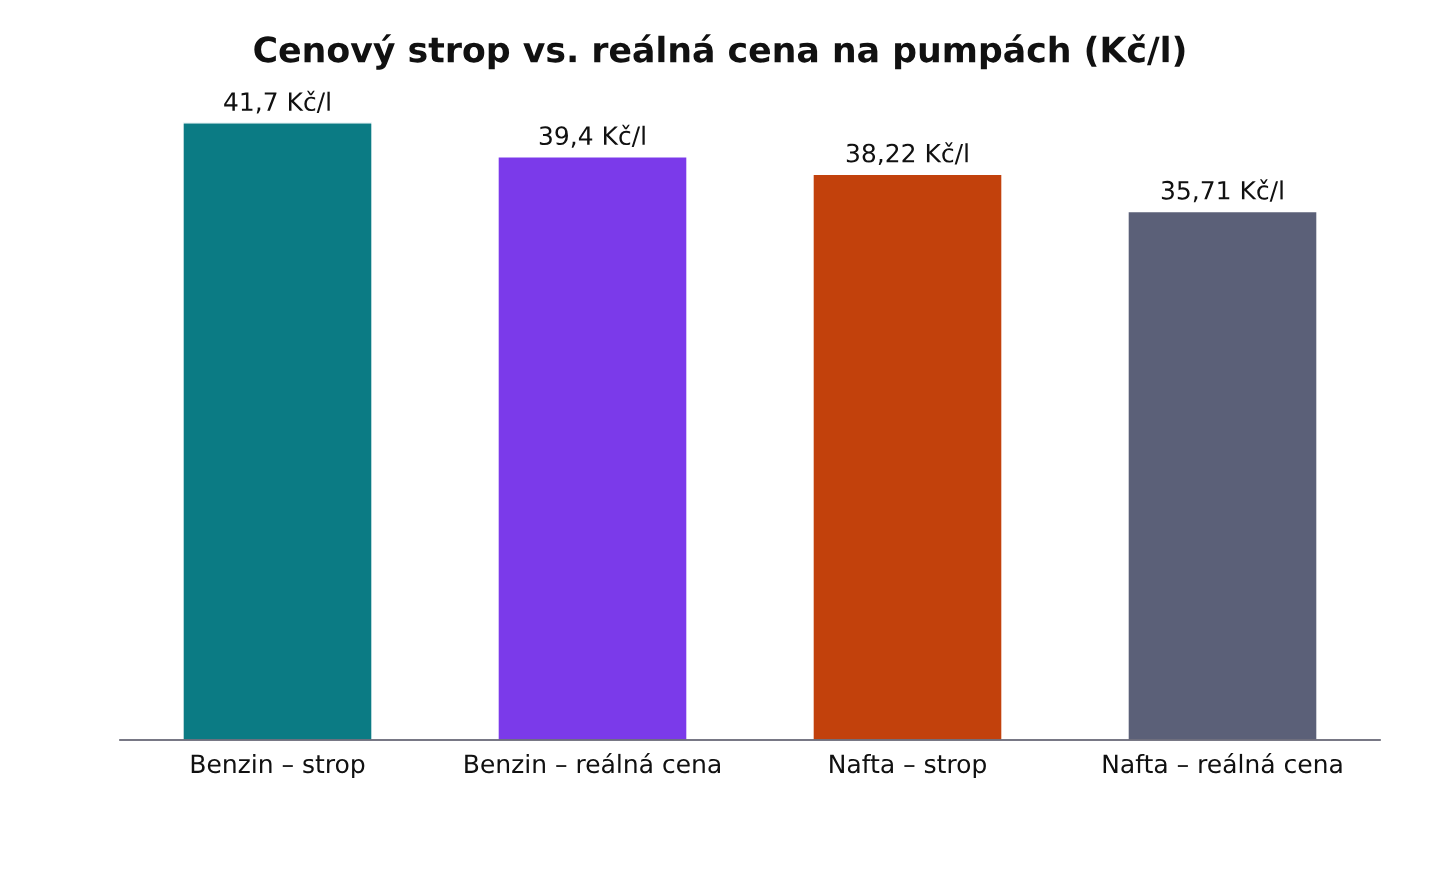  What do you see at coordinates (1222, 763) in the screenshot?
I see `x-tick-label: Nafta – reálná cena` at bounding box center [1222, 763].